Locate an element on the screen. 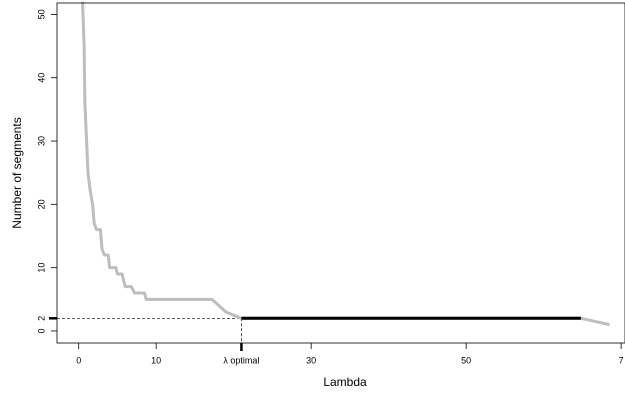 The width and height of the screenshot is (625, 394). y-axis-title: Number of segments is located at coordinates (17, 172).